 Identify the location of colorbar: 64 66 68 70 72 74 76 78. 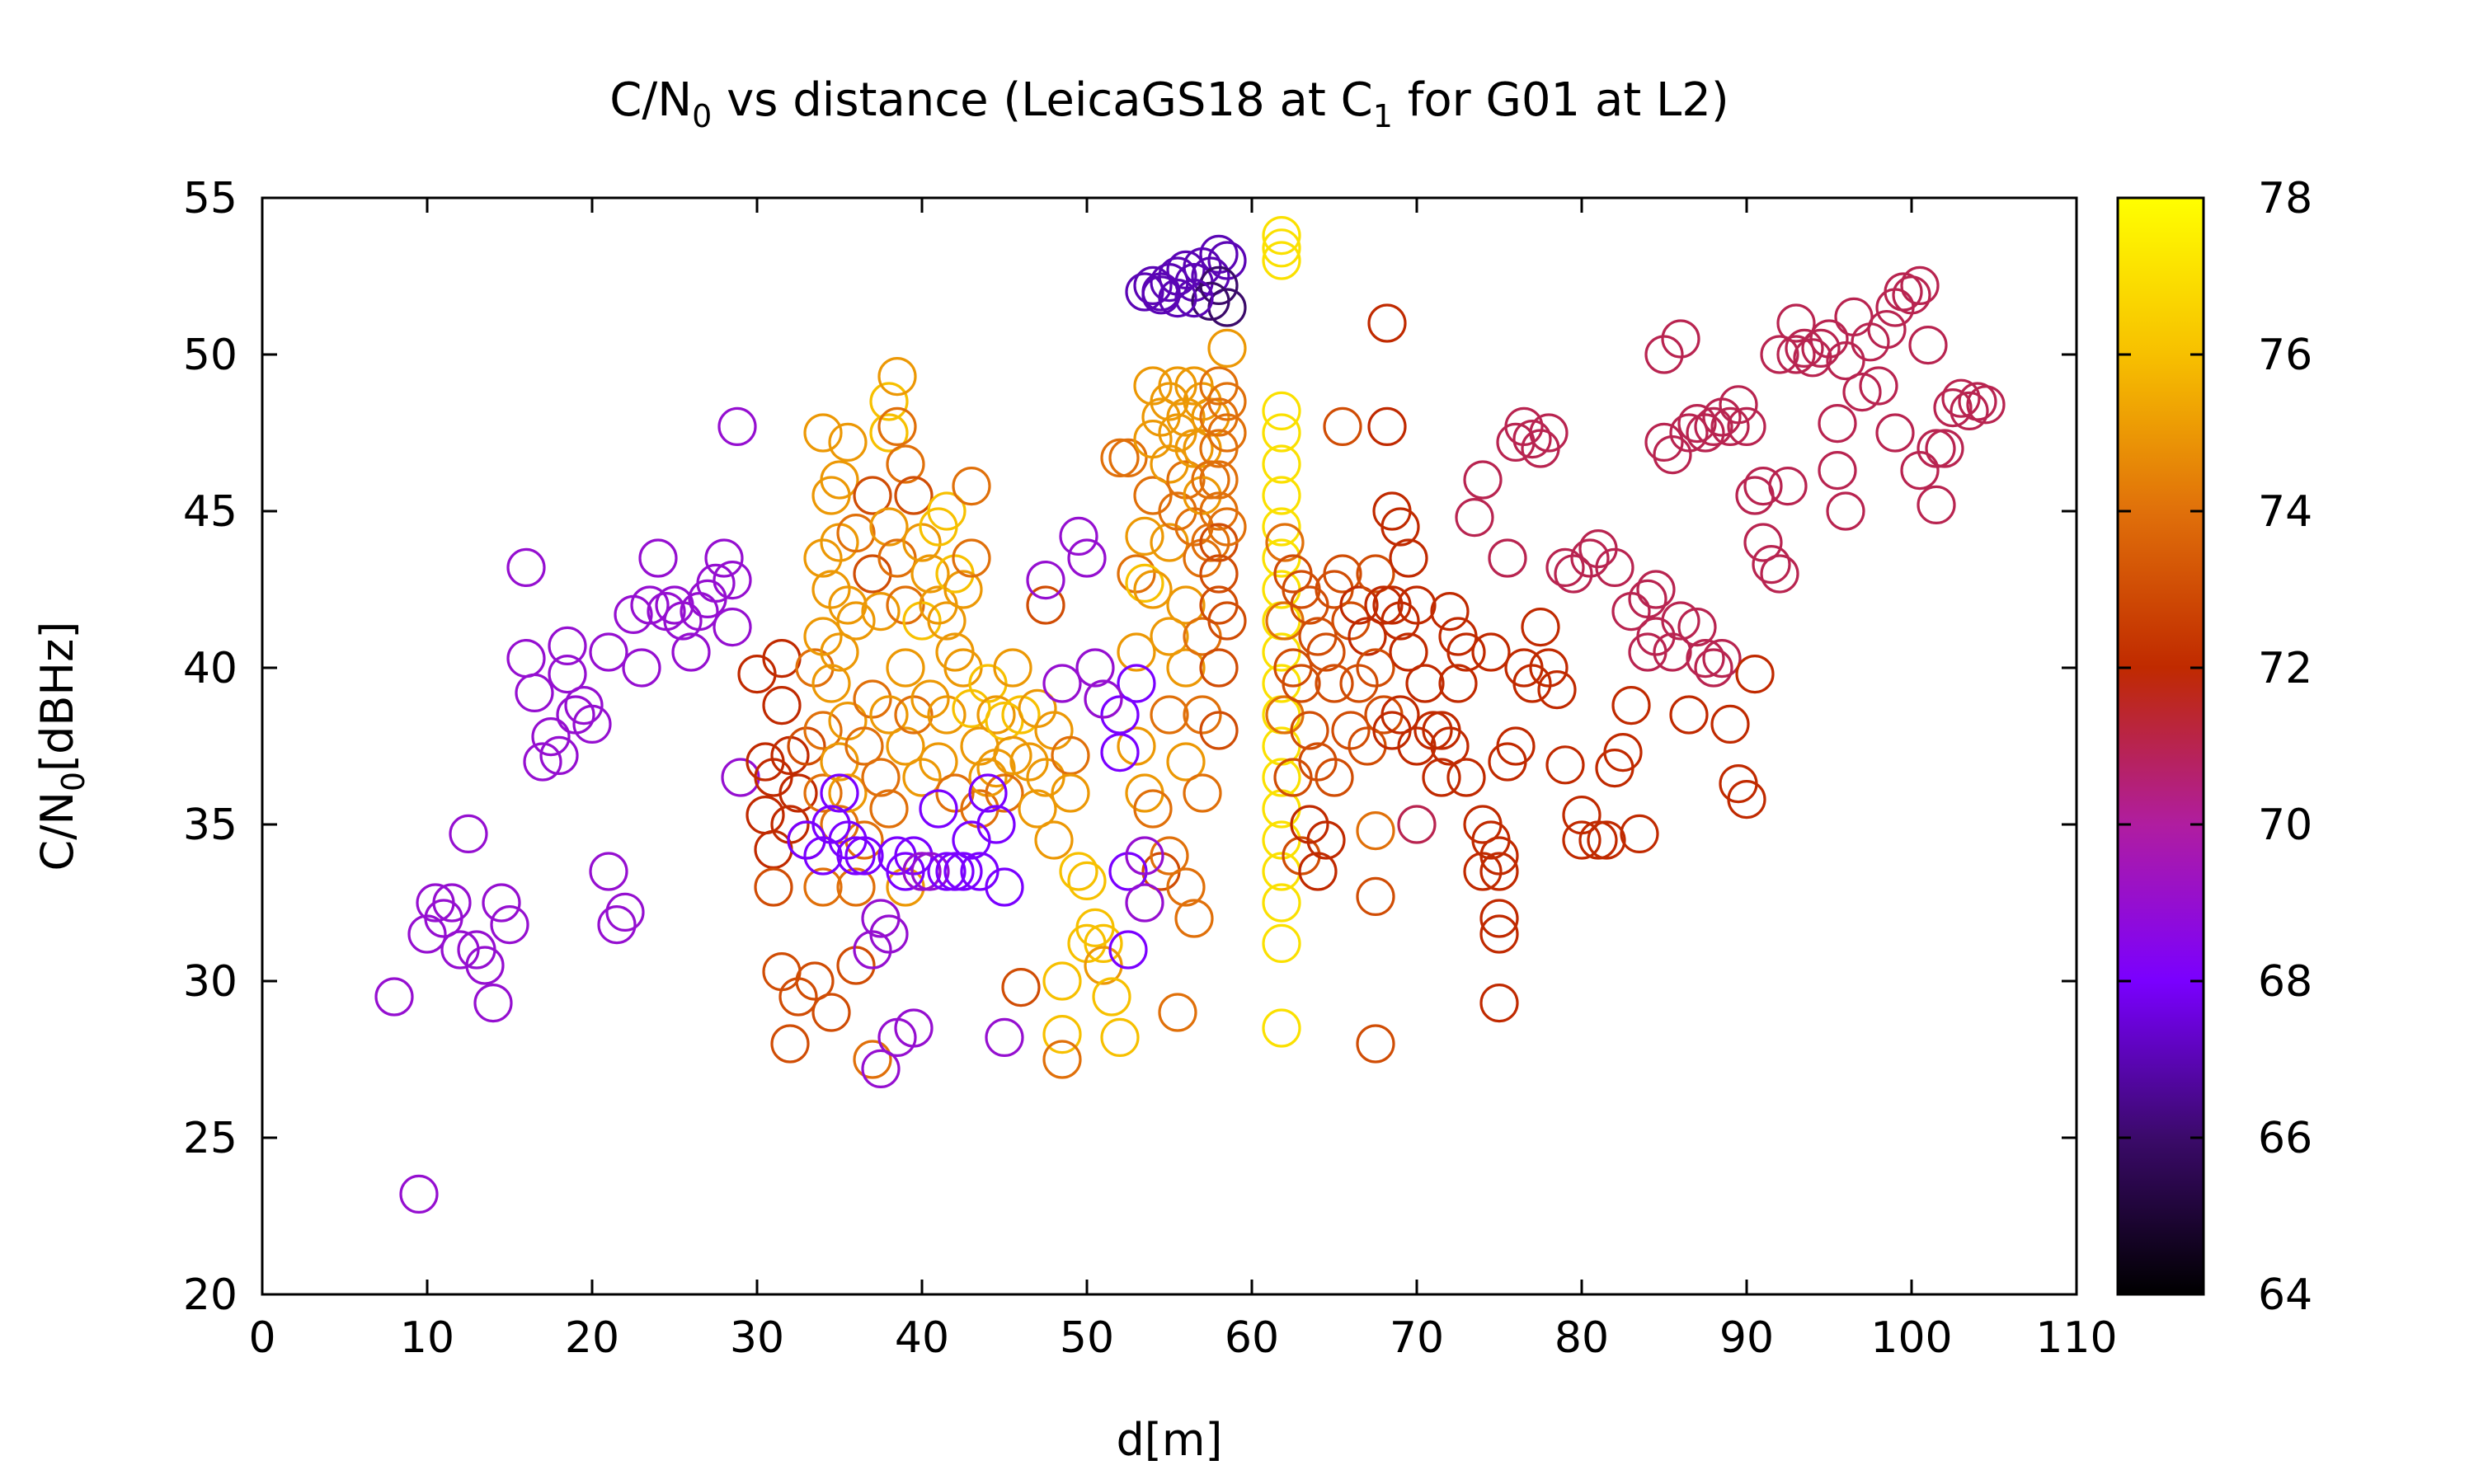
(2214, 747).